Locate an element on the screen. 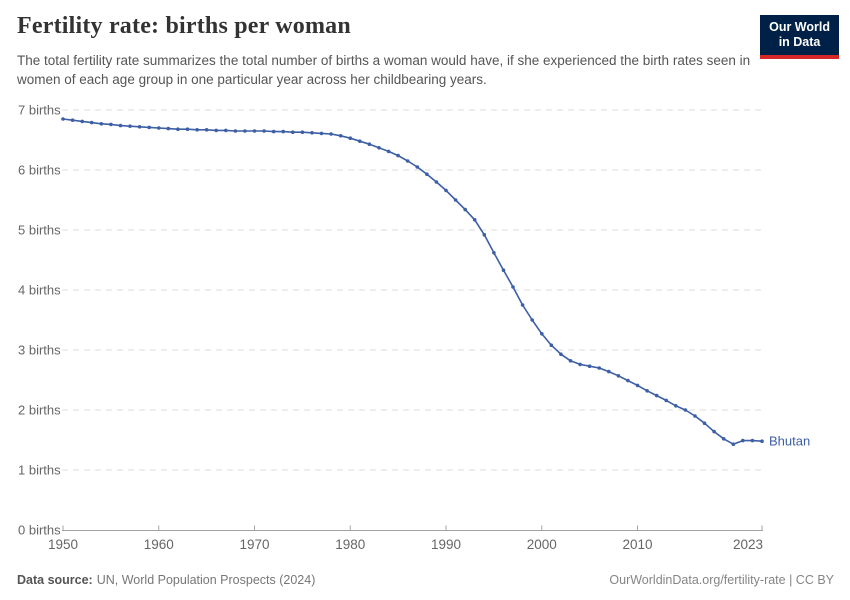  x-axis-tick-label: 1970 is located at coordinates (254, 544).